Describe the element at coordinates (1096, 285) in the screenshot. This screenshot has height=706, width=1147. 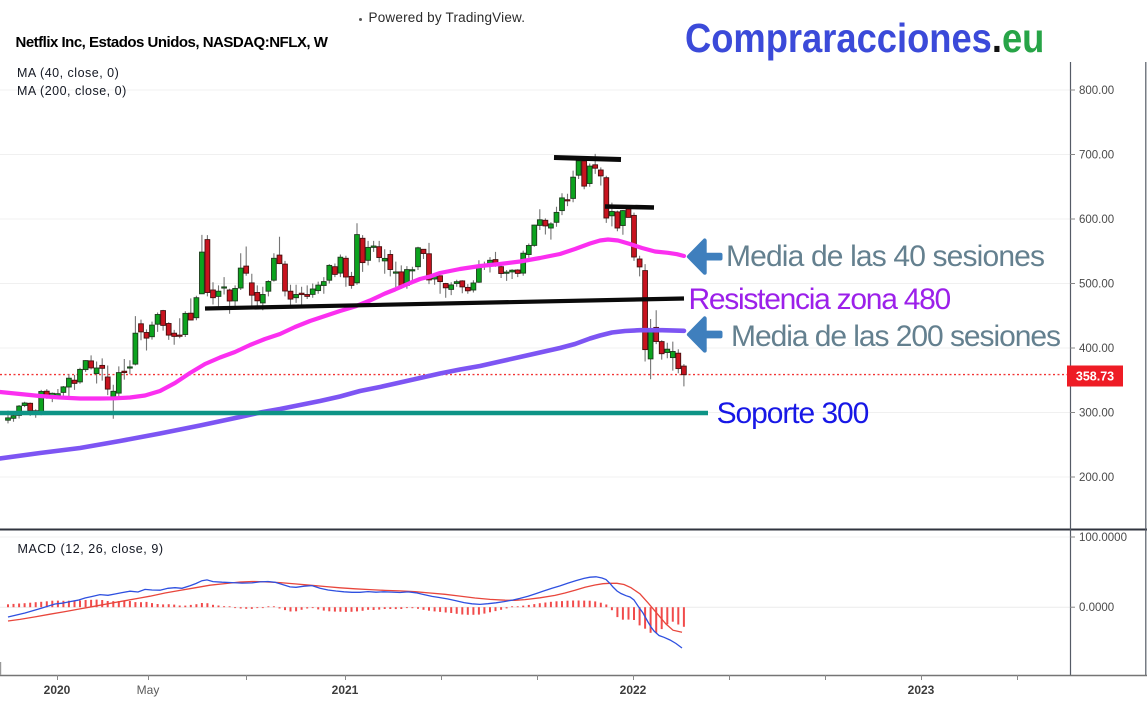
I see `svg-text: 500.00` at that location.